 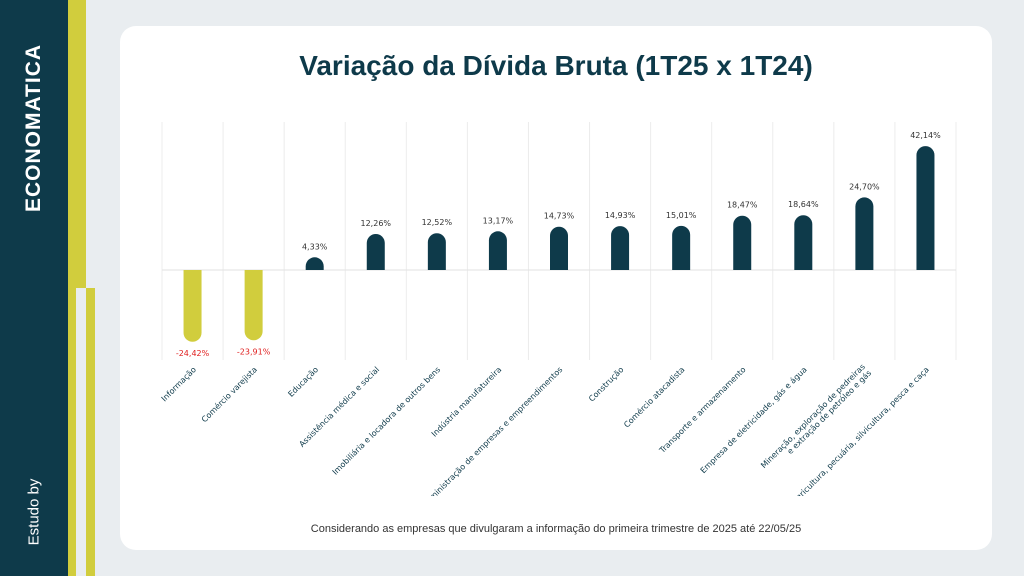 What do you see at coordinates (620, 215) in the screenshot?
I see `data-label: 14,93%` at bounding box center [620, 215].